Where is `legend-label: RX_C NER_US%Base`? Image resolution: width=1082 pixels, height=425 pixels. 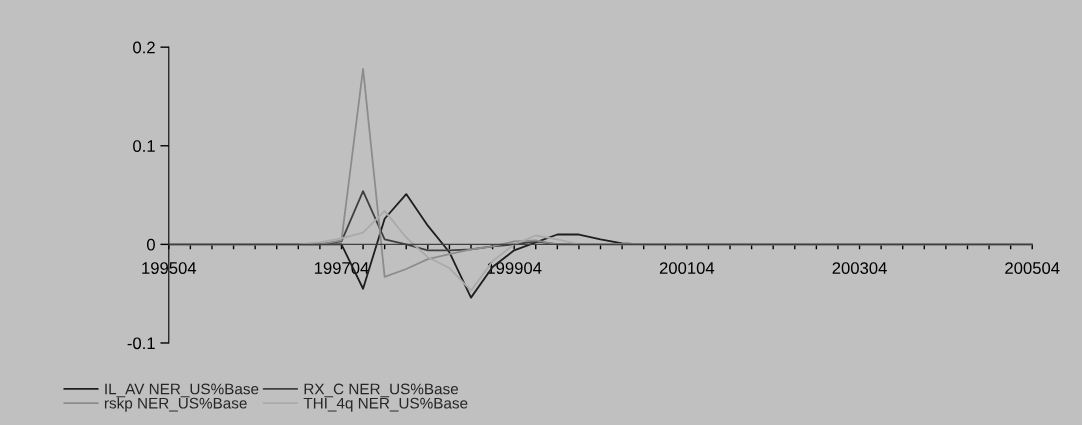 legend-label: RX_C NER_US%Base is located at coordinates (381, 390).